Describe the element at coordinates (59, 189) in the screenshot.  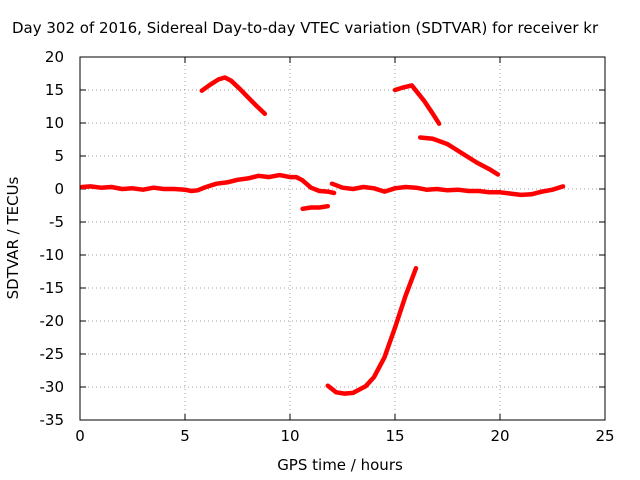
I see `y-tick-label: 0` at that location.